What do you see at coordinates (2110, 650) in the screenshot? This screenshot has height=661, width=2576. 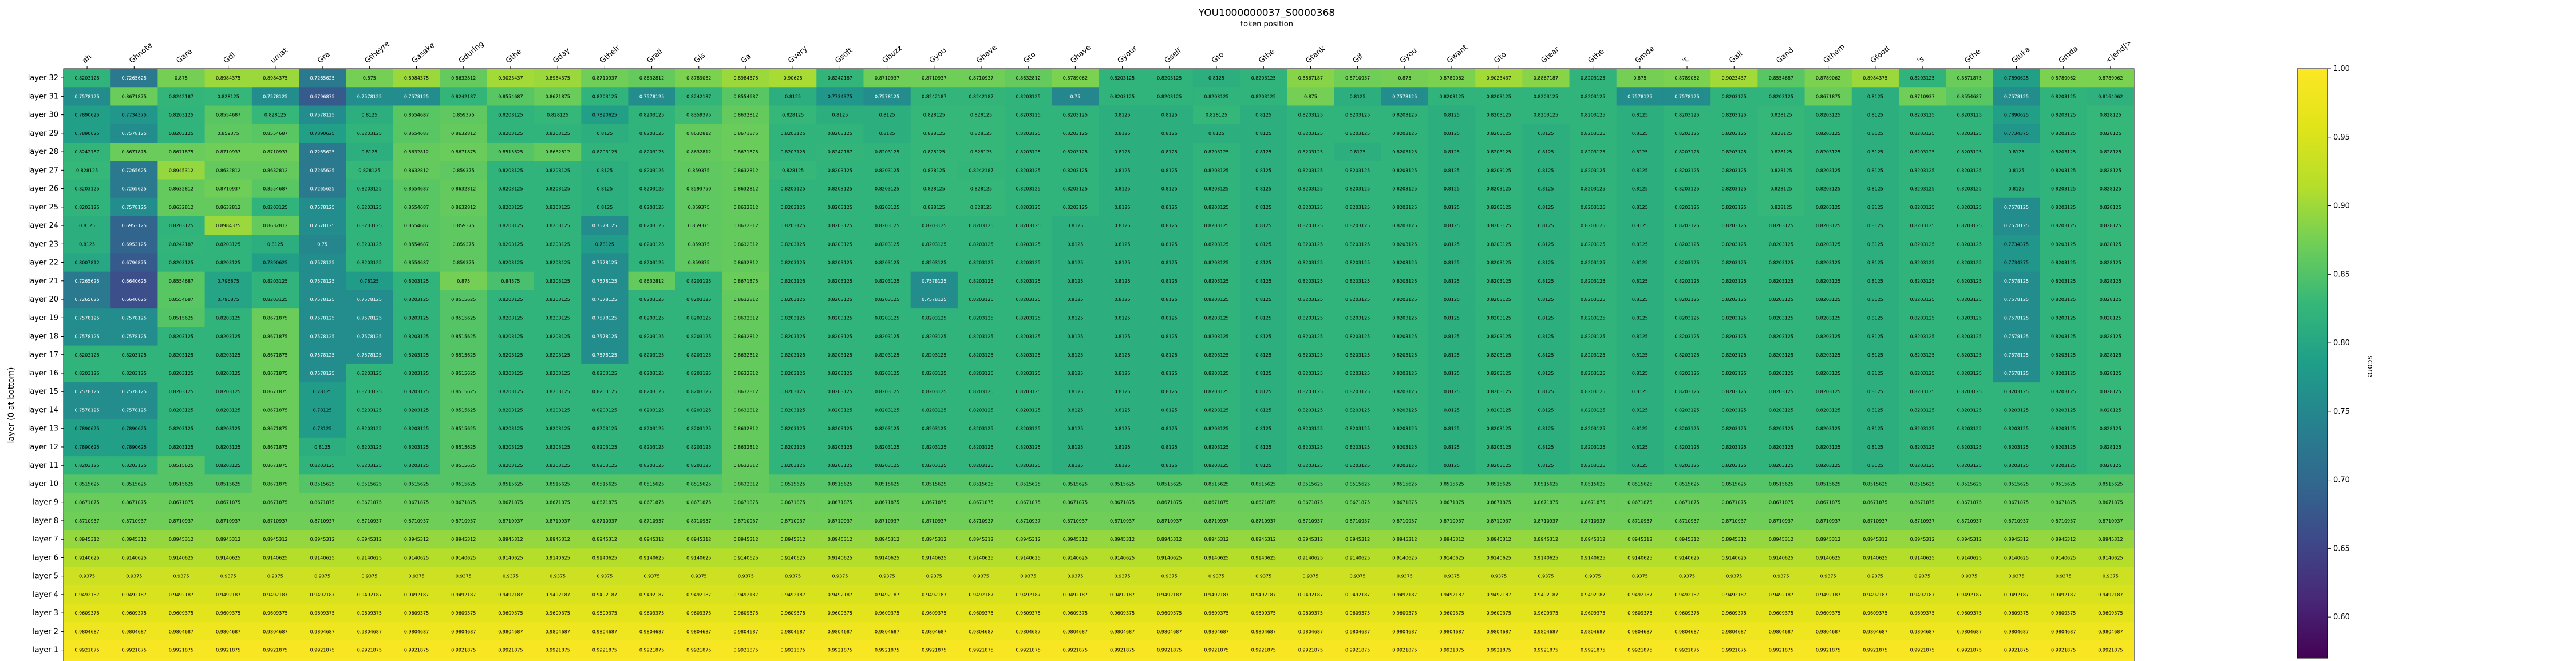 I see `cell-value-label: 0.9921875` at bounding box center [2110, 650].